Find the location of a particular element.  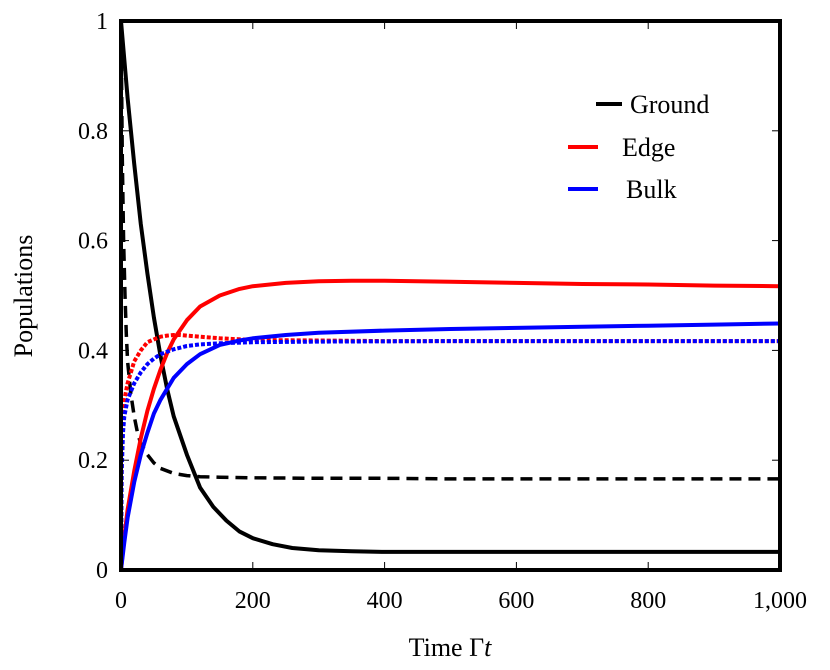

x-tick-label: 400 is located at coordinates (385, 601).